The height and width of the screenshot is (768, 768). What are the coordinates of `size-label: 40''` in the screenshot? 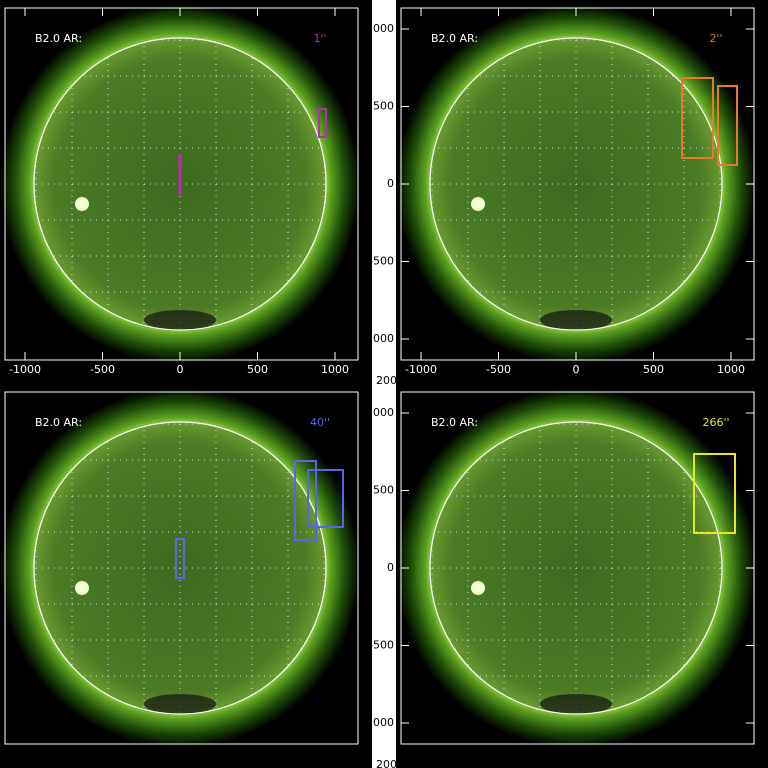 It's located at (320, 422).